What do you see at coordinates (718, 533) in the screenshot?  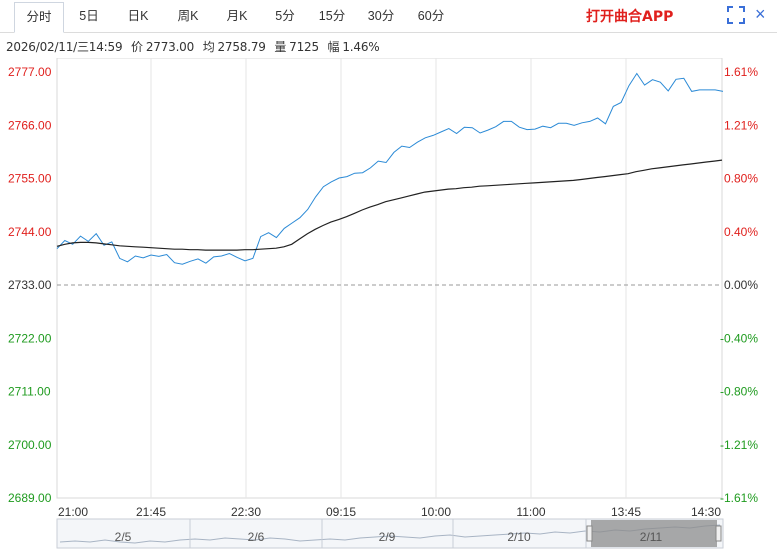 I see `navigator-right-handle` at bounding box center [718, 533].